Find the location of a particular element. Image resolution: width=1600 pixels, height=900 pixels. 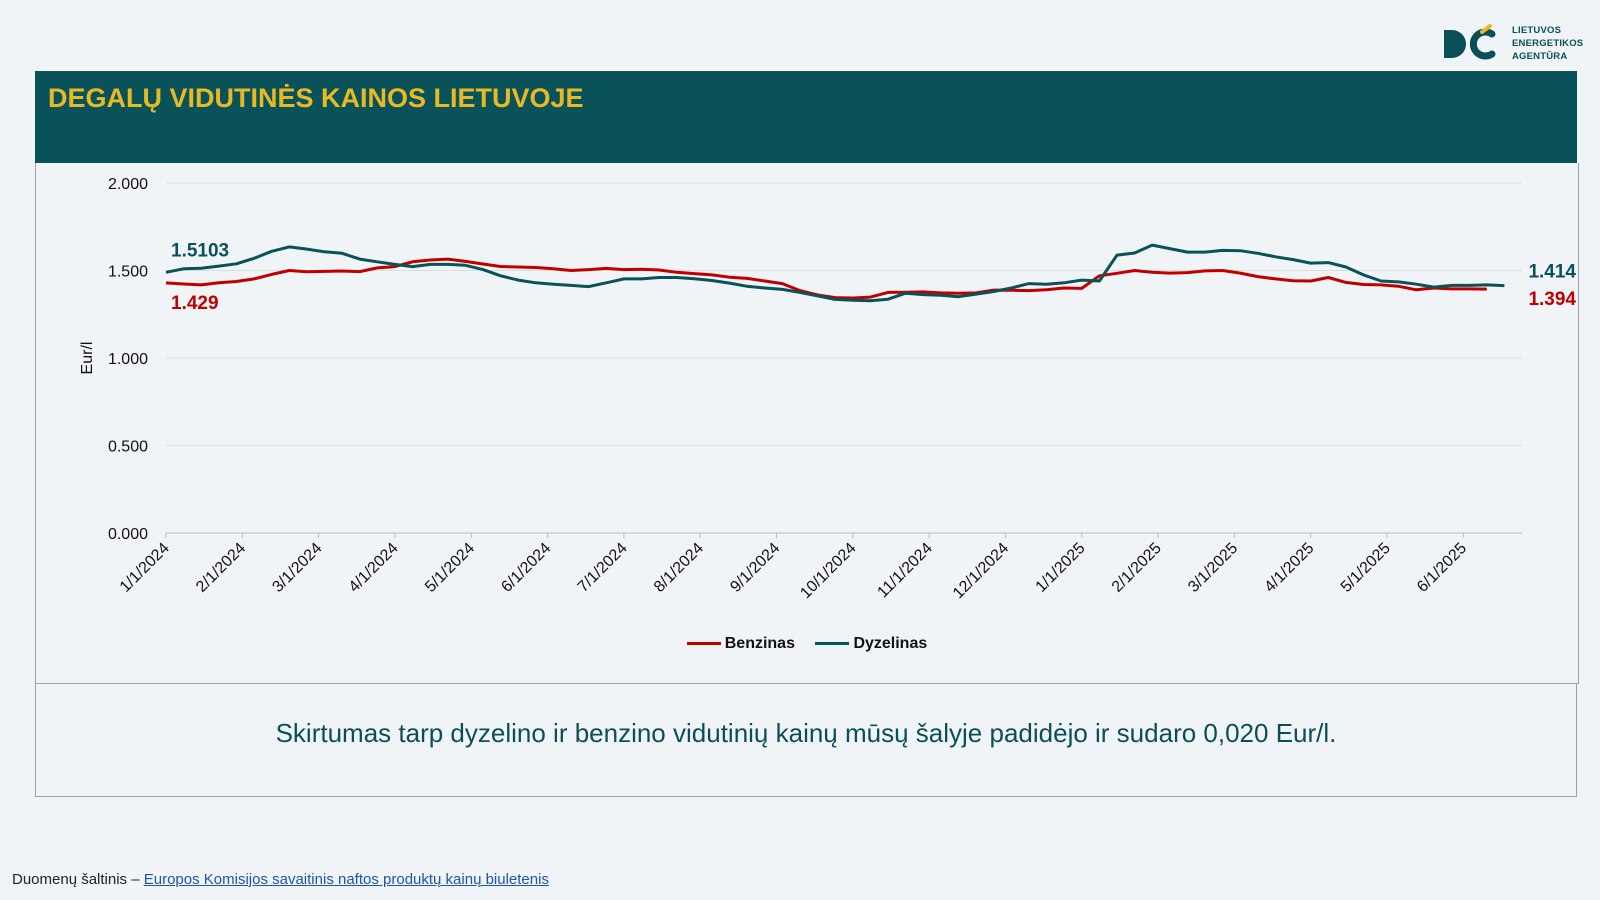

legend-item-benzinas: Benzinas is located at coordinates (740, 643).